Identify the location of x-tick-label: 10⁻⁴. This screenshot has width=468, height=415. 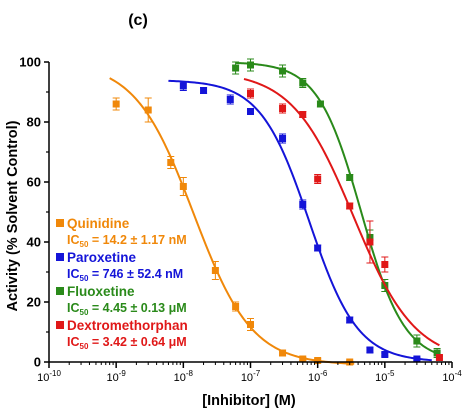
(452, 376).